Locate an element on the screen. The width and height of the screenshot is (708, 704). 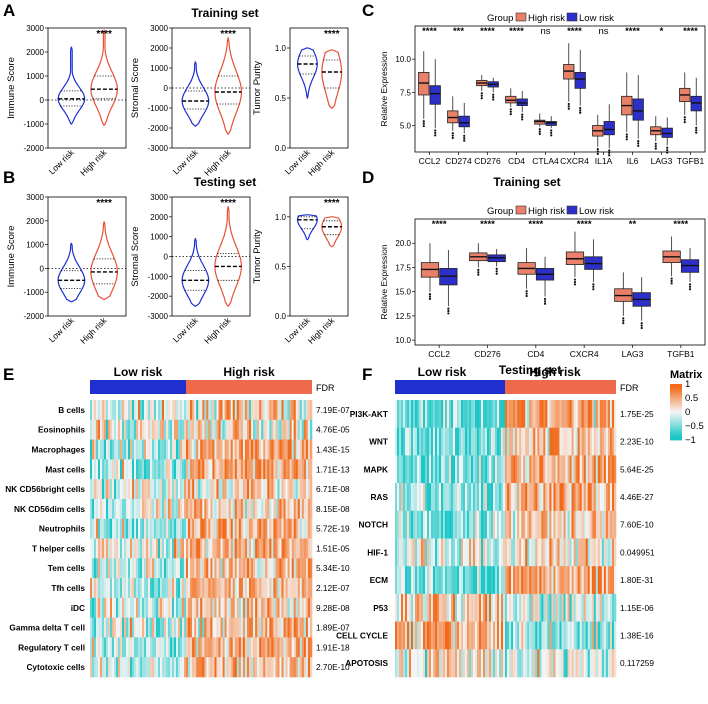
matrix-legend: Matrix is located at coordinates (686, 375).